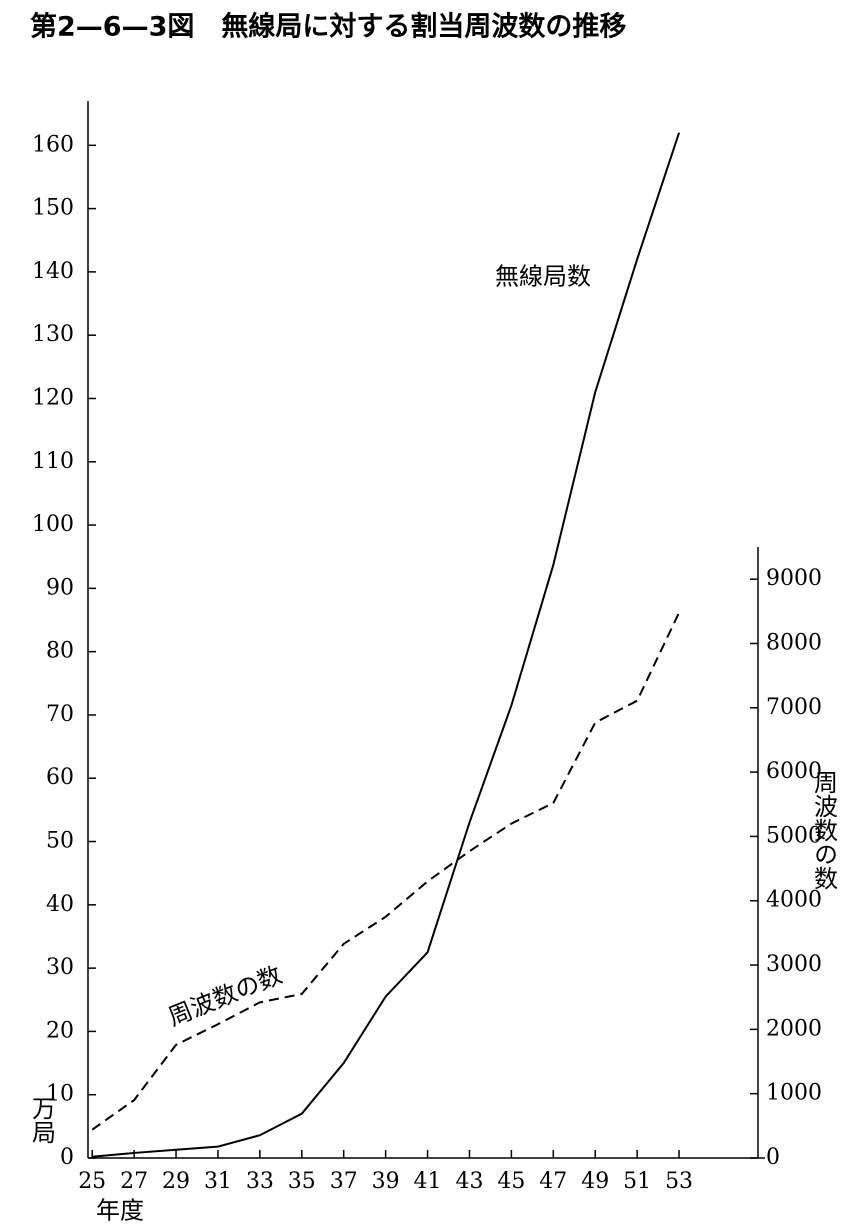 Image resolution: width=841 pixels, height=1231 pixels. What do you see at coordinates (595, 1181) in the screenshot?
I see `x-tick-label: 49` at bounding box center [595, 1181].